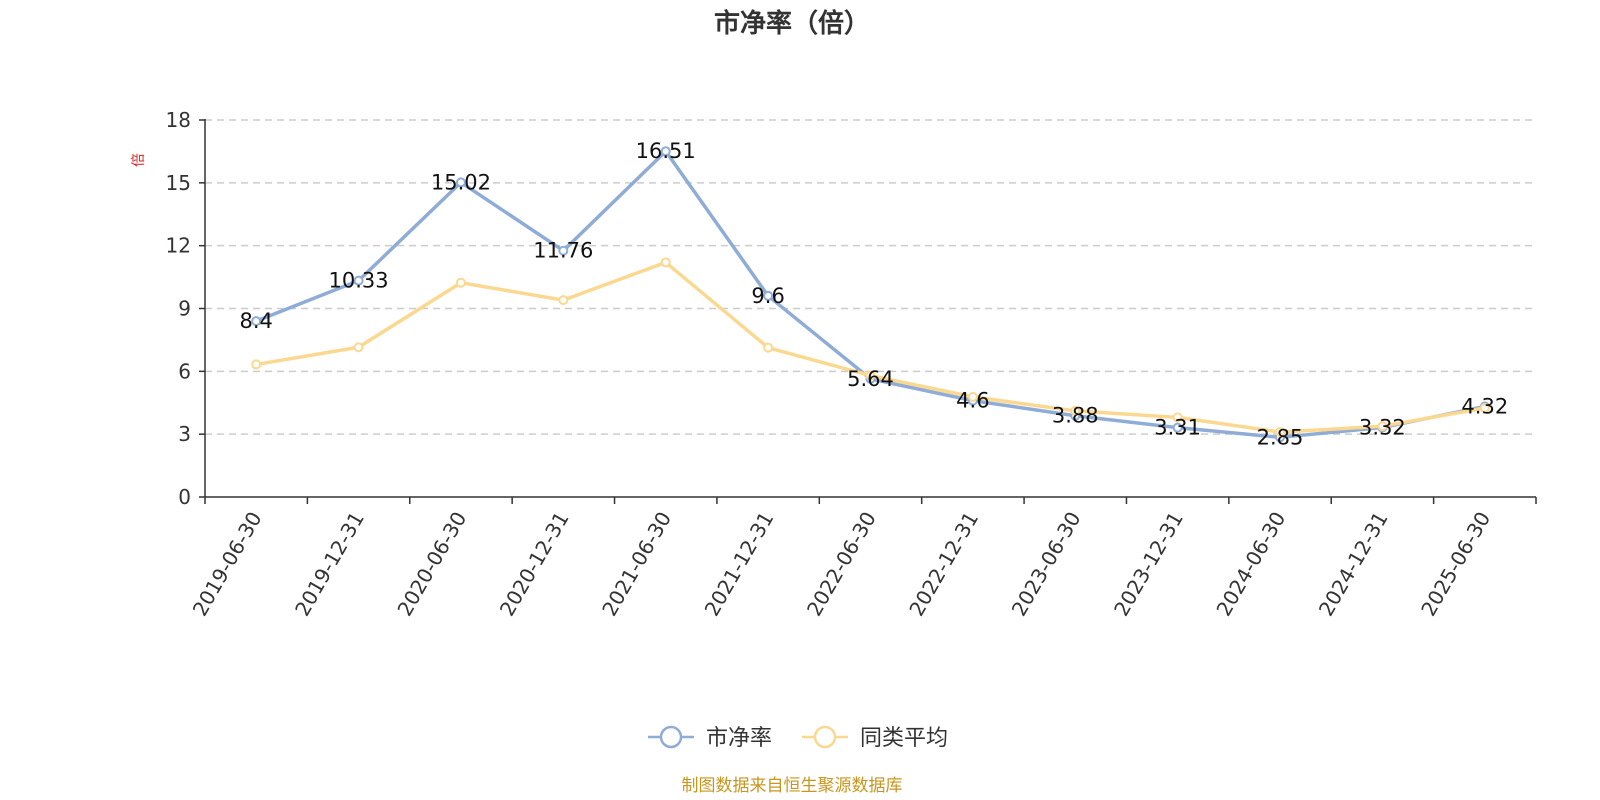  I want to click on x-tick-label: 2021-06-30, so click(636, 564).